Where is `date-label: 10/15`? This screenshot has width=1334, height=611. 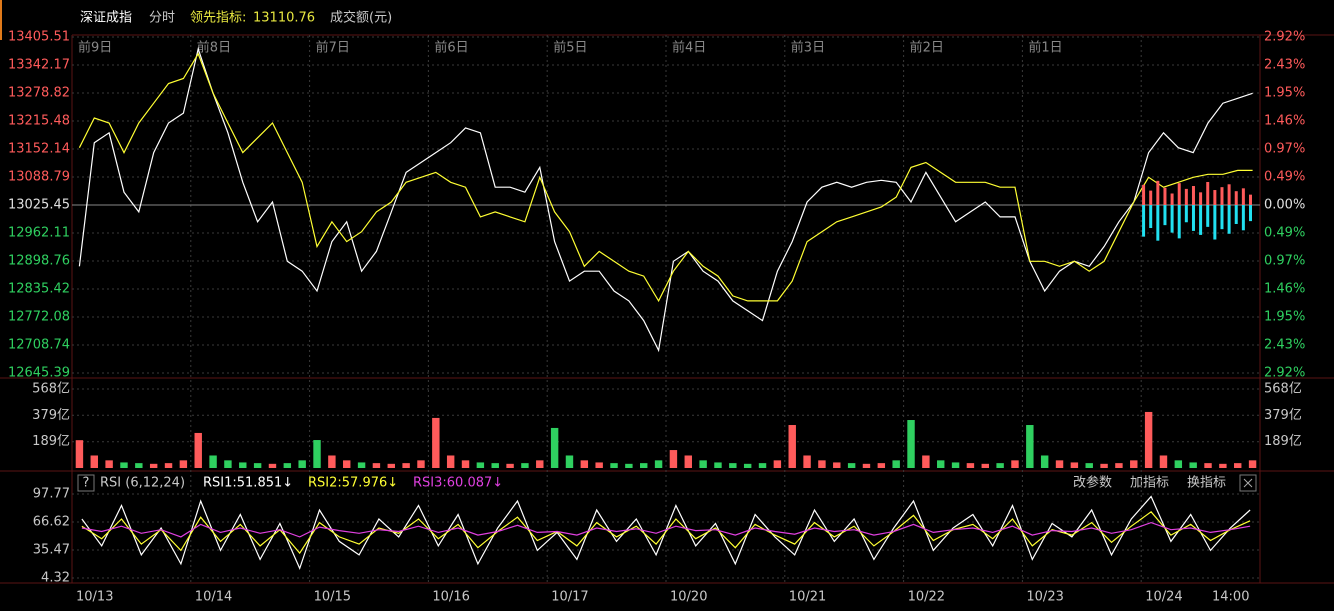 date-label: 10/15 is located at coordinates (332, 597).